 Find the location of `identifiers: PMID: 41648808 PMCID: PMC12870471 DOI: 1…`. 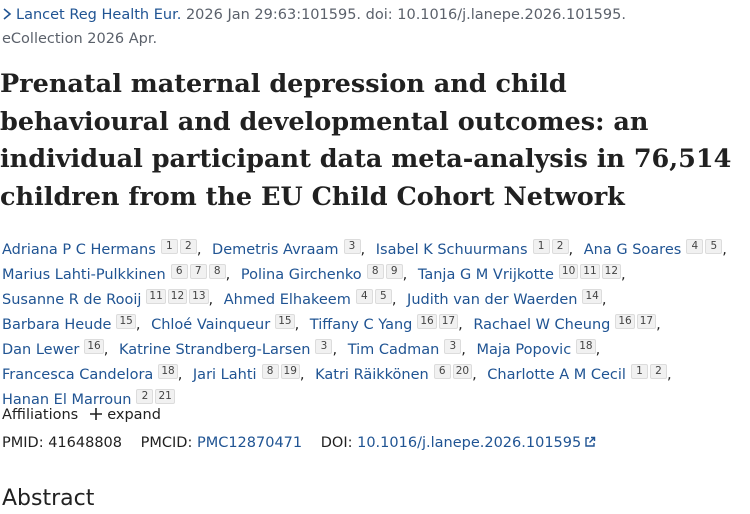

identifiers: PMID: 41648808 PMCID: PMC12870471 DOI: 1… is located at coordinates (299, 443).